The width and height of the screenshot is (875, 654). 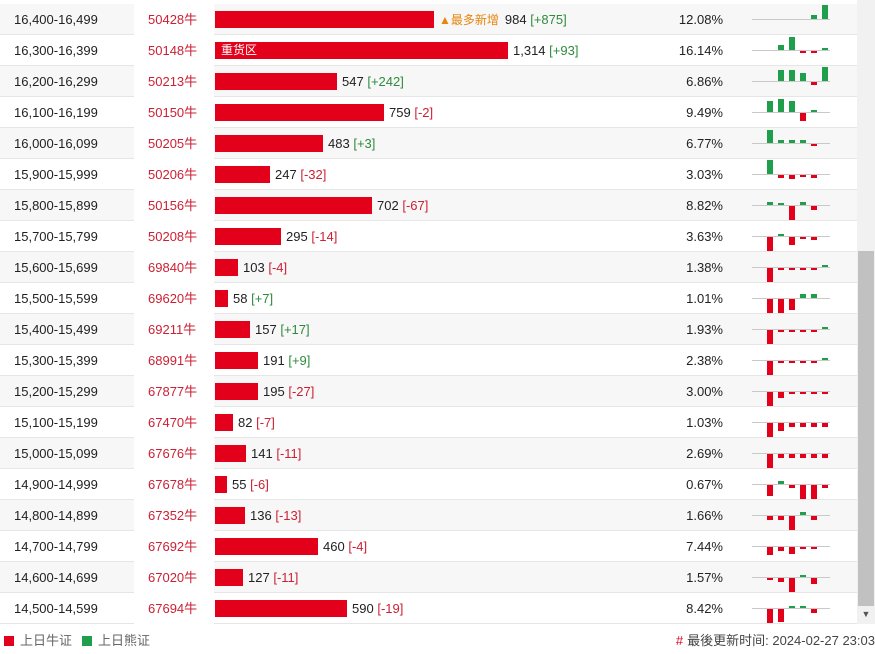 What do you see at coordinates (428, 81) in the screenshot?
I see `table-row: 16,200-16,299 50213牛 547 [+242] 6.86%` at bounding box center [428, 81].